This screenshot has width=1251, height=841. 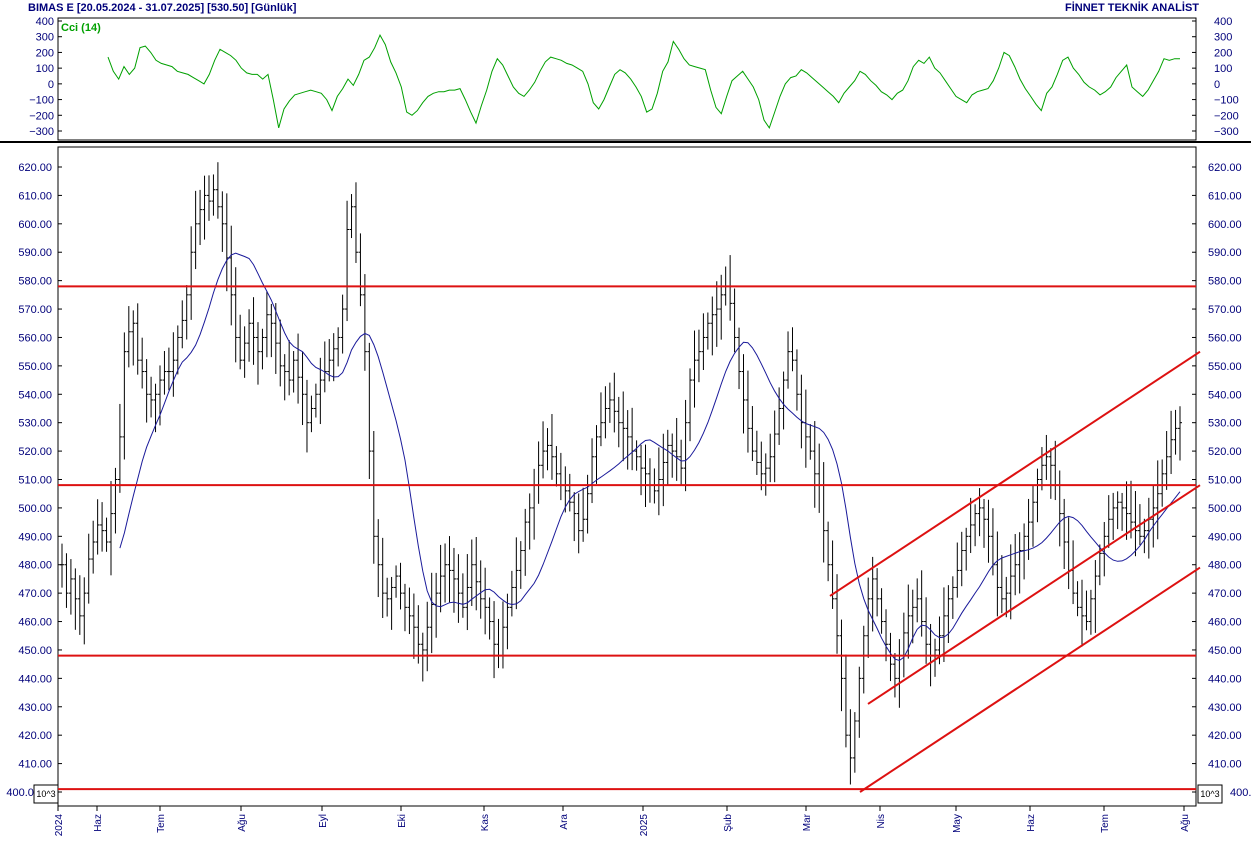 What do you see at coordinates (35, 367) in the screenshot?
I see `price-tick-label-left: 550.00` at bounding box center [35, 367].